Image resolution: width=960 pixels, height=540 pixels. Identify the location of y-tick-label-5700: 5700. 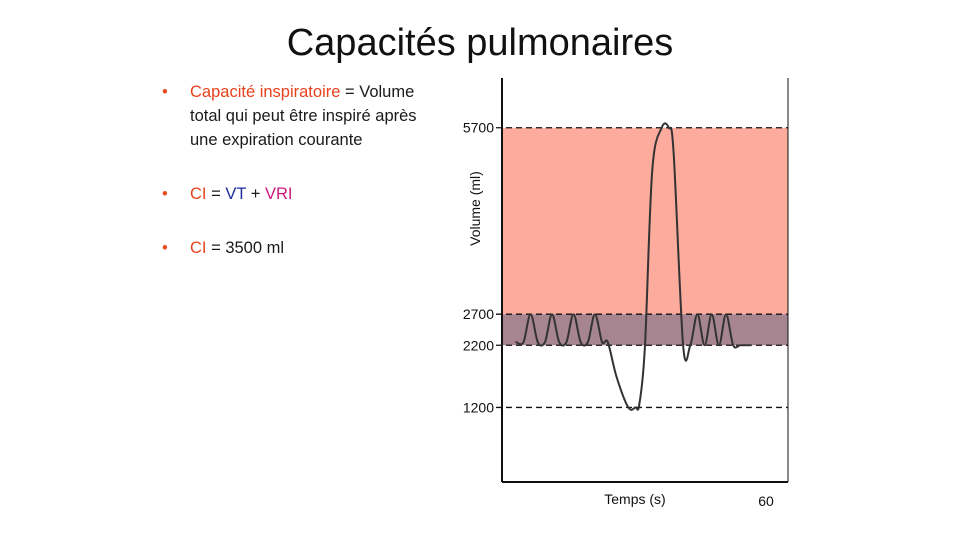
(478, 128).